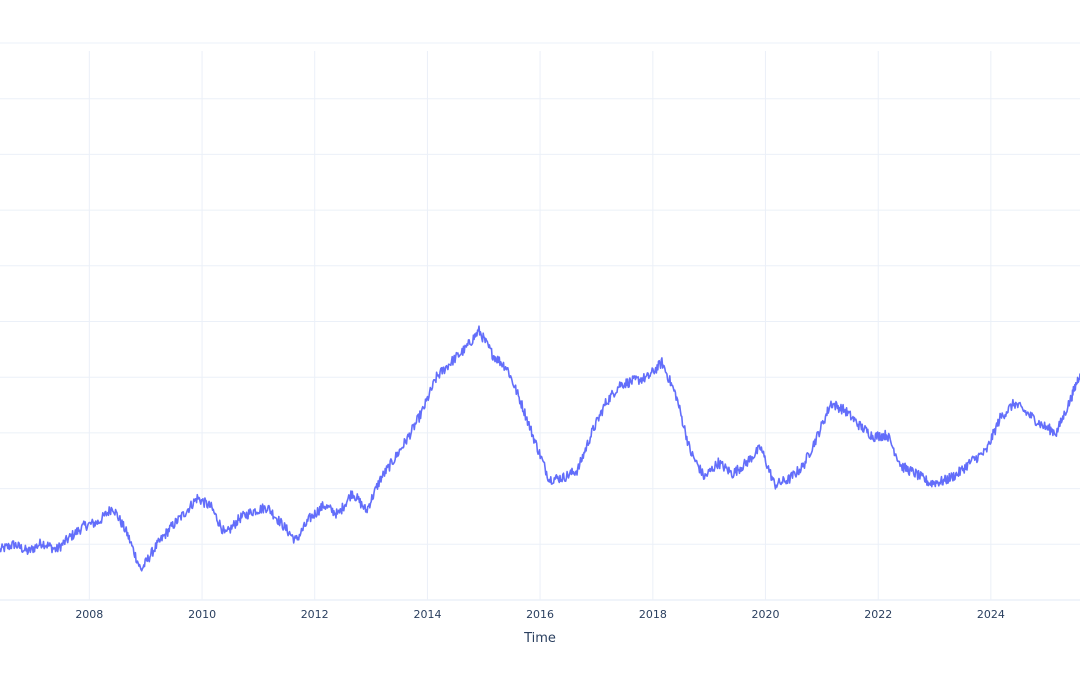 The width and height of the screenshot is (1080, 675). What do you see at coordinates (878, 614) in the screenshot?
I see `x-tick-label: 2022` at bounding box center [878, 614].